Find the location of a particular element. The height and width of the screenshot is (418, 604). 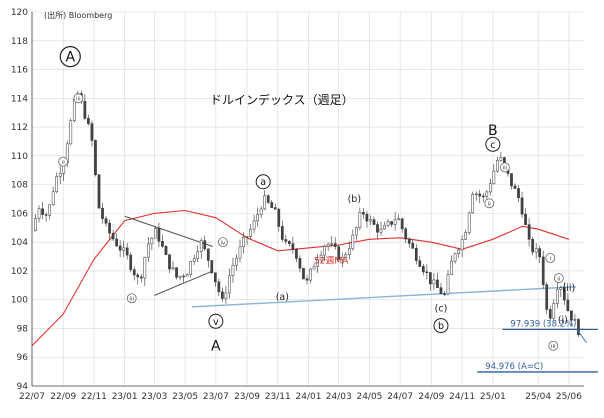

wave-label: b is located at coordinates (441, 326).